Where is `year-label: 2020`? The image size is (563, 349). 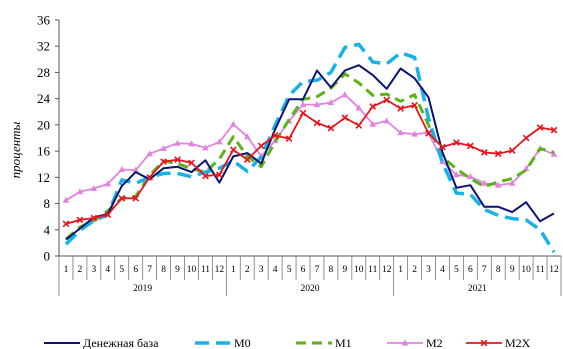 year-label: 2020 is located at coordinates (310, 289).